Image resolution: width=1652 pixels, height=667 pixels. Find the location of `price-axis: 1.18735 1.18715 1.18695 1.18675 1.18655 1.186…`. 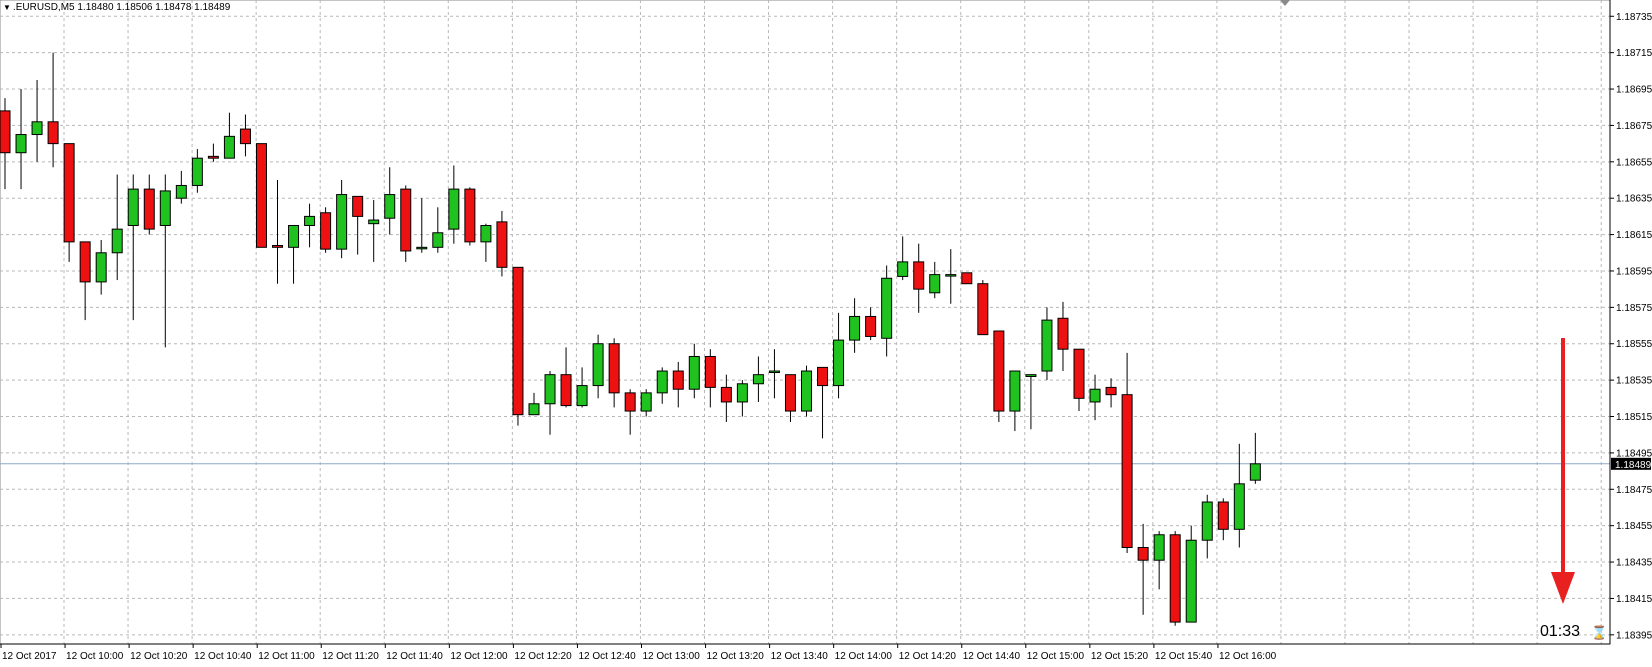

price-axis: 1.18735 1.18715 1.18695 1.18675 1.18655 1.186… is located at coordinates (1630, 322).